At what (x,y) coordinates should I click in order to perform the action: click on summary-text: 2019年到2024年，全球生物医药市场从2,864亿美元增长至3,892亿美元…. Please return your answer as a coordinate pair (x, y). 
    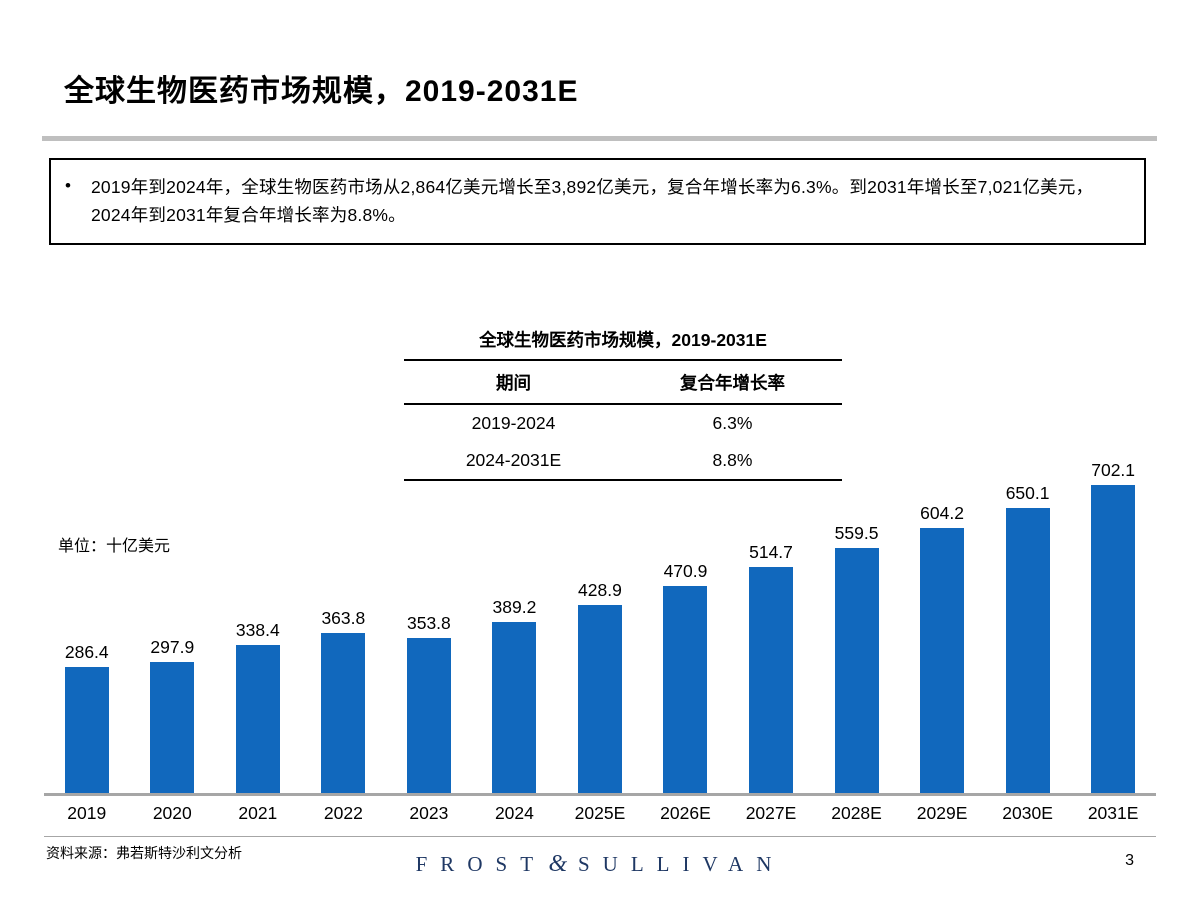
    Looking at the image, I should click on (592, 201).